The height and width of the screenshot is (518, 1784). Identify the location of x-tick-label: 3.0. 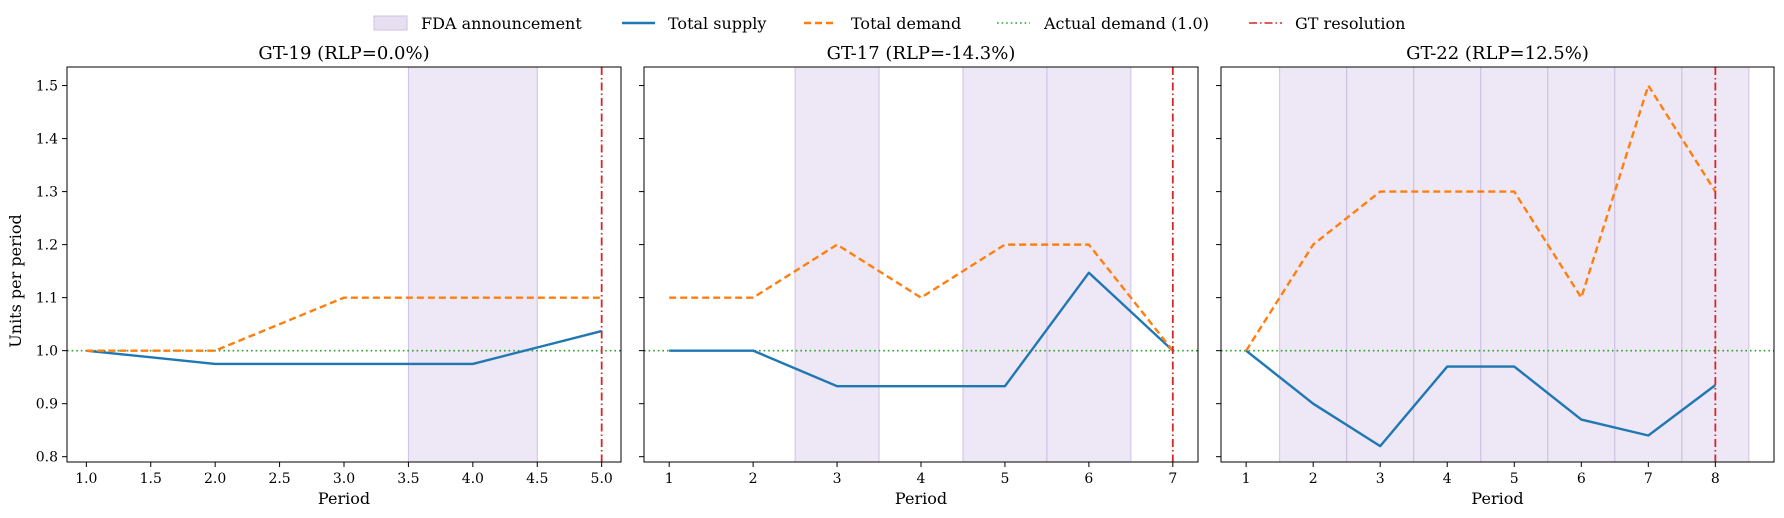
(344, 479).